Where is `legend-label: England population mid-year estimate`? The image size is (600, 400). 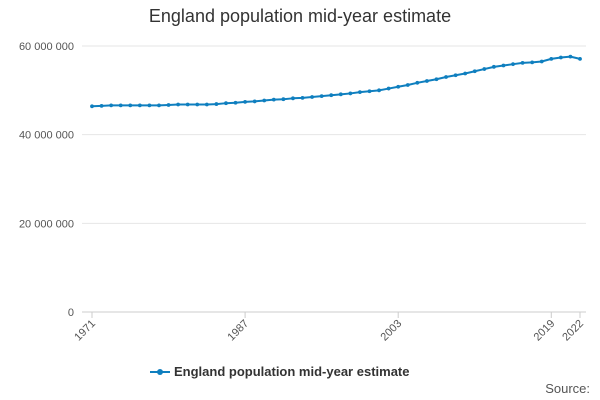
legend-label: England population mid-year estimate is located at coordinates (292, 371).